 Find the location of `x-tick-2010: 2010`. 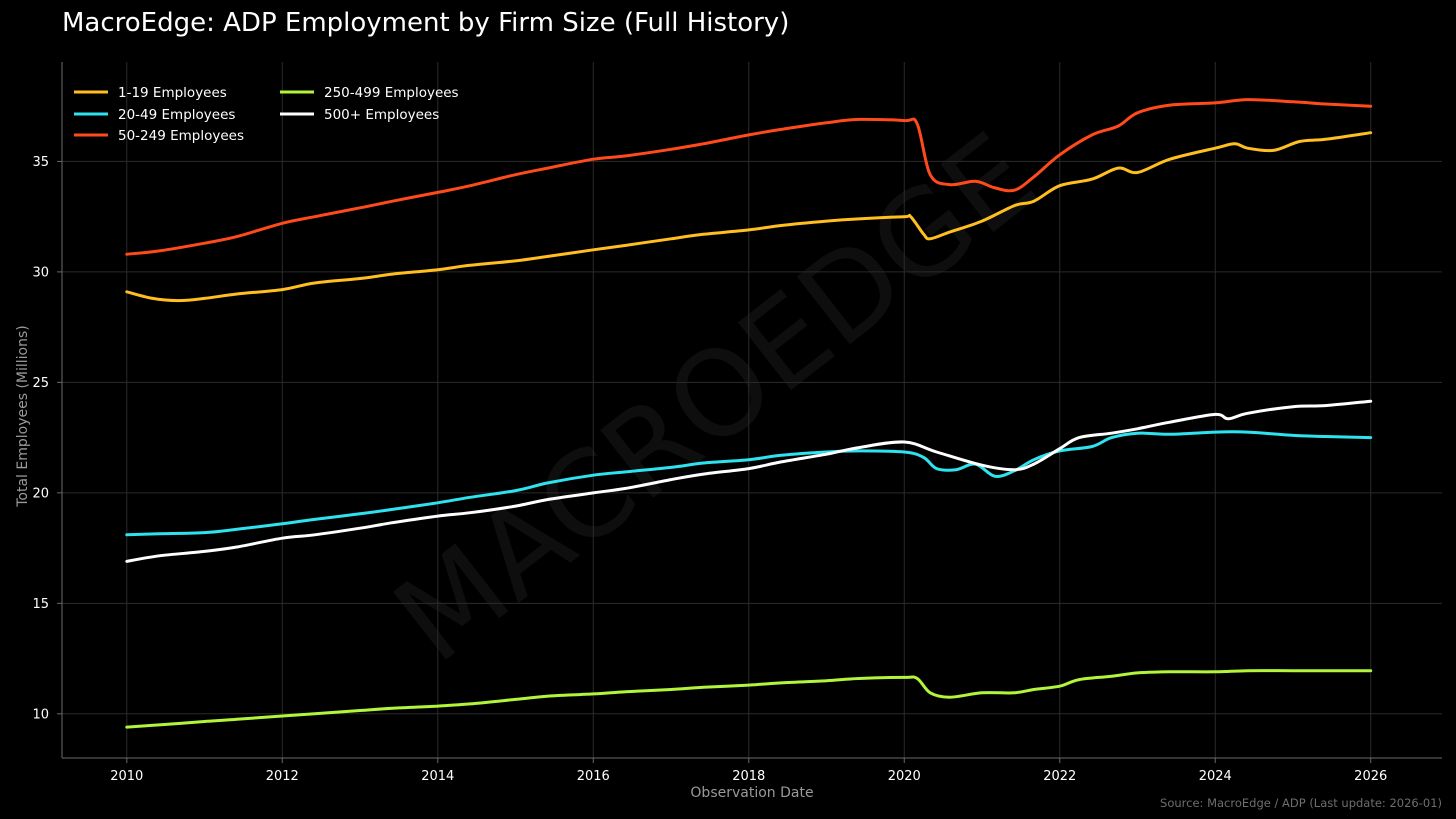

x-tick-2010: 2010 is located at coordinates (126, 776).